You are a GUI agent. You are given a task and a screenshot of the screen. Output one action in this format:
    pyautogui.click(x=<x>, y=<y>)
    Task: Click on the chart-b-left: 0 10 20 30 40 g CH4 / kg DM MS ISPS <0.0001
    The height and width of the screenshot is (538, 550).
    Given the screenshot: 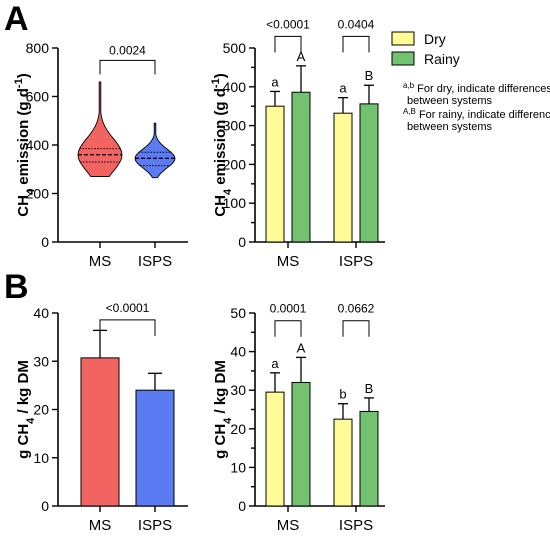 What is the action you would take?
    pyautogui.click(x=101, y=417)
    